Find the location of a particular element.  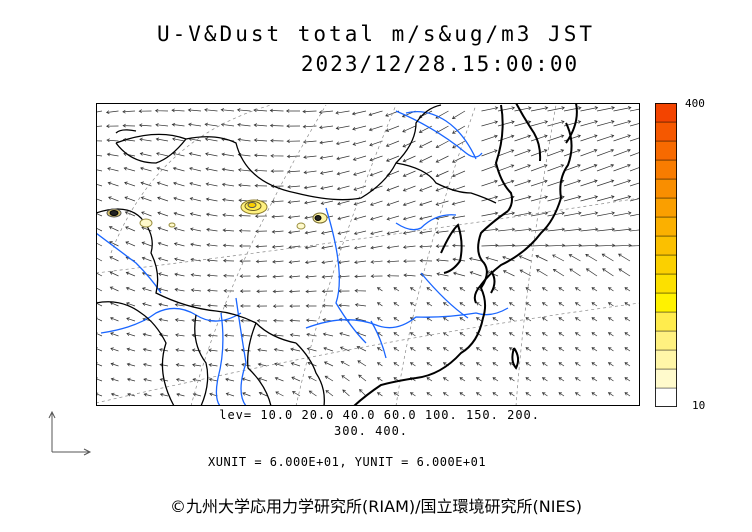

colorbar-cell is located at coordinates (666, 359).